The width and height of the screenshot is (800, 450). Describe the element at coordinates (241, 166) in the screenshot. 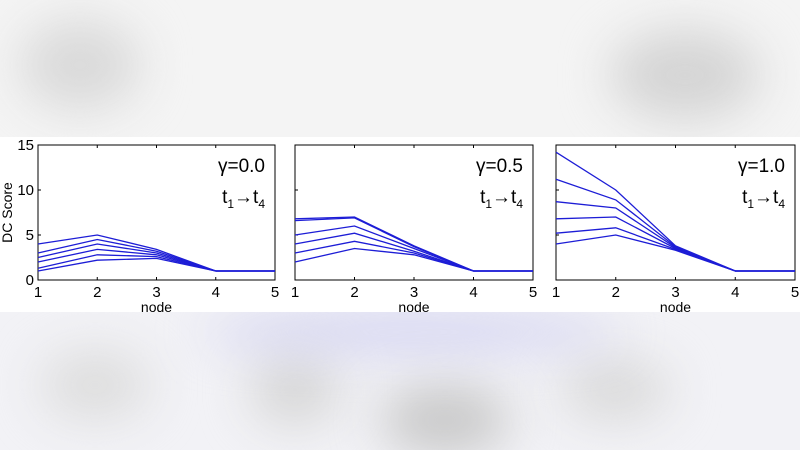

I see `gamma-annotation: γ=0.0` at that location.